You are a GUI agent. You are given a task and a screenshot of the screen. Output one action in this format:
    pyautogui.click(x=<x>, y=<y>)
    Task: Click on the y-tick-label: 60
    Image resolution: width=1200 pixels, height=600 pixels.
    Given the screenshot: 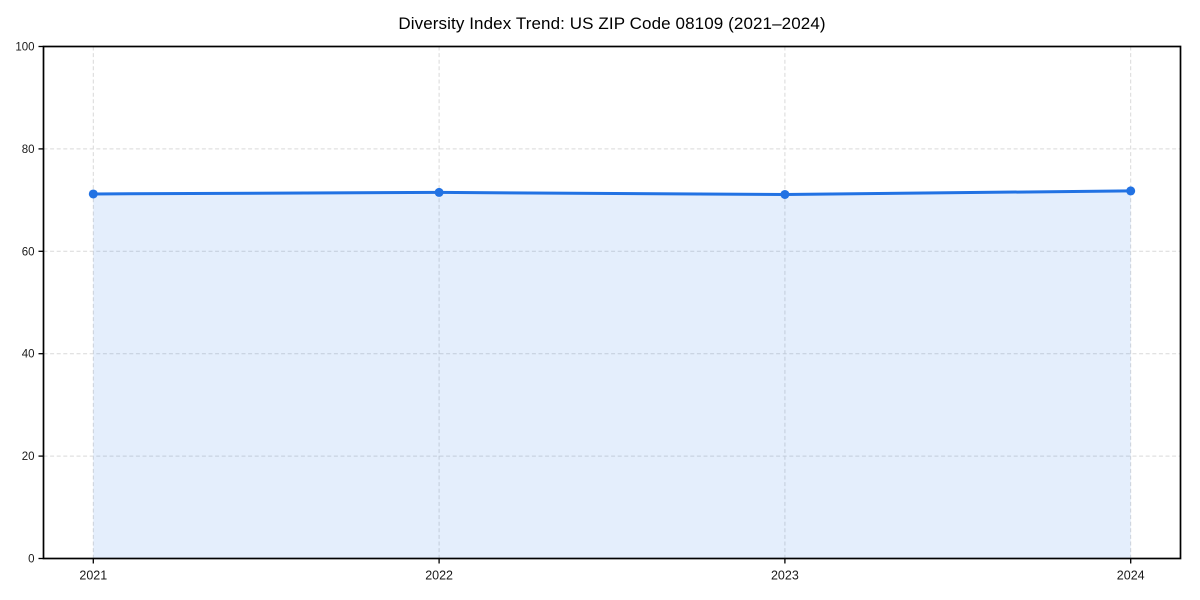 What is the action you would take?
    pyautogui.click(x=28, y=252)
    